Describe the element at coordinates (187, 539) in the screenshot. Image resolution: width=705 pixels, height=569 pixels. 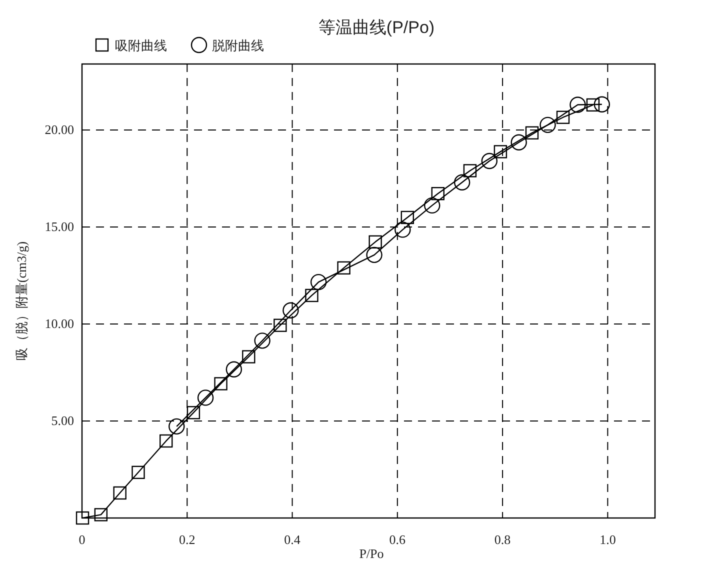
I see `x-tick-label: 0.2` at that location.